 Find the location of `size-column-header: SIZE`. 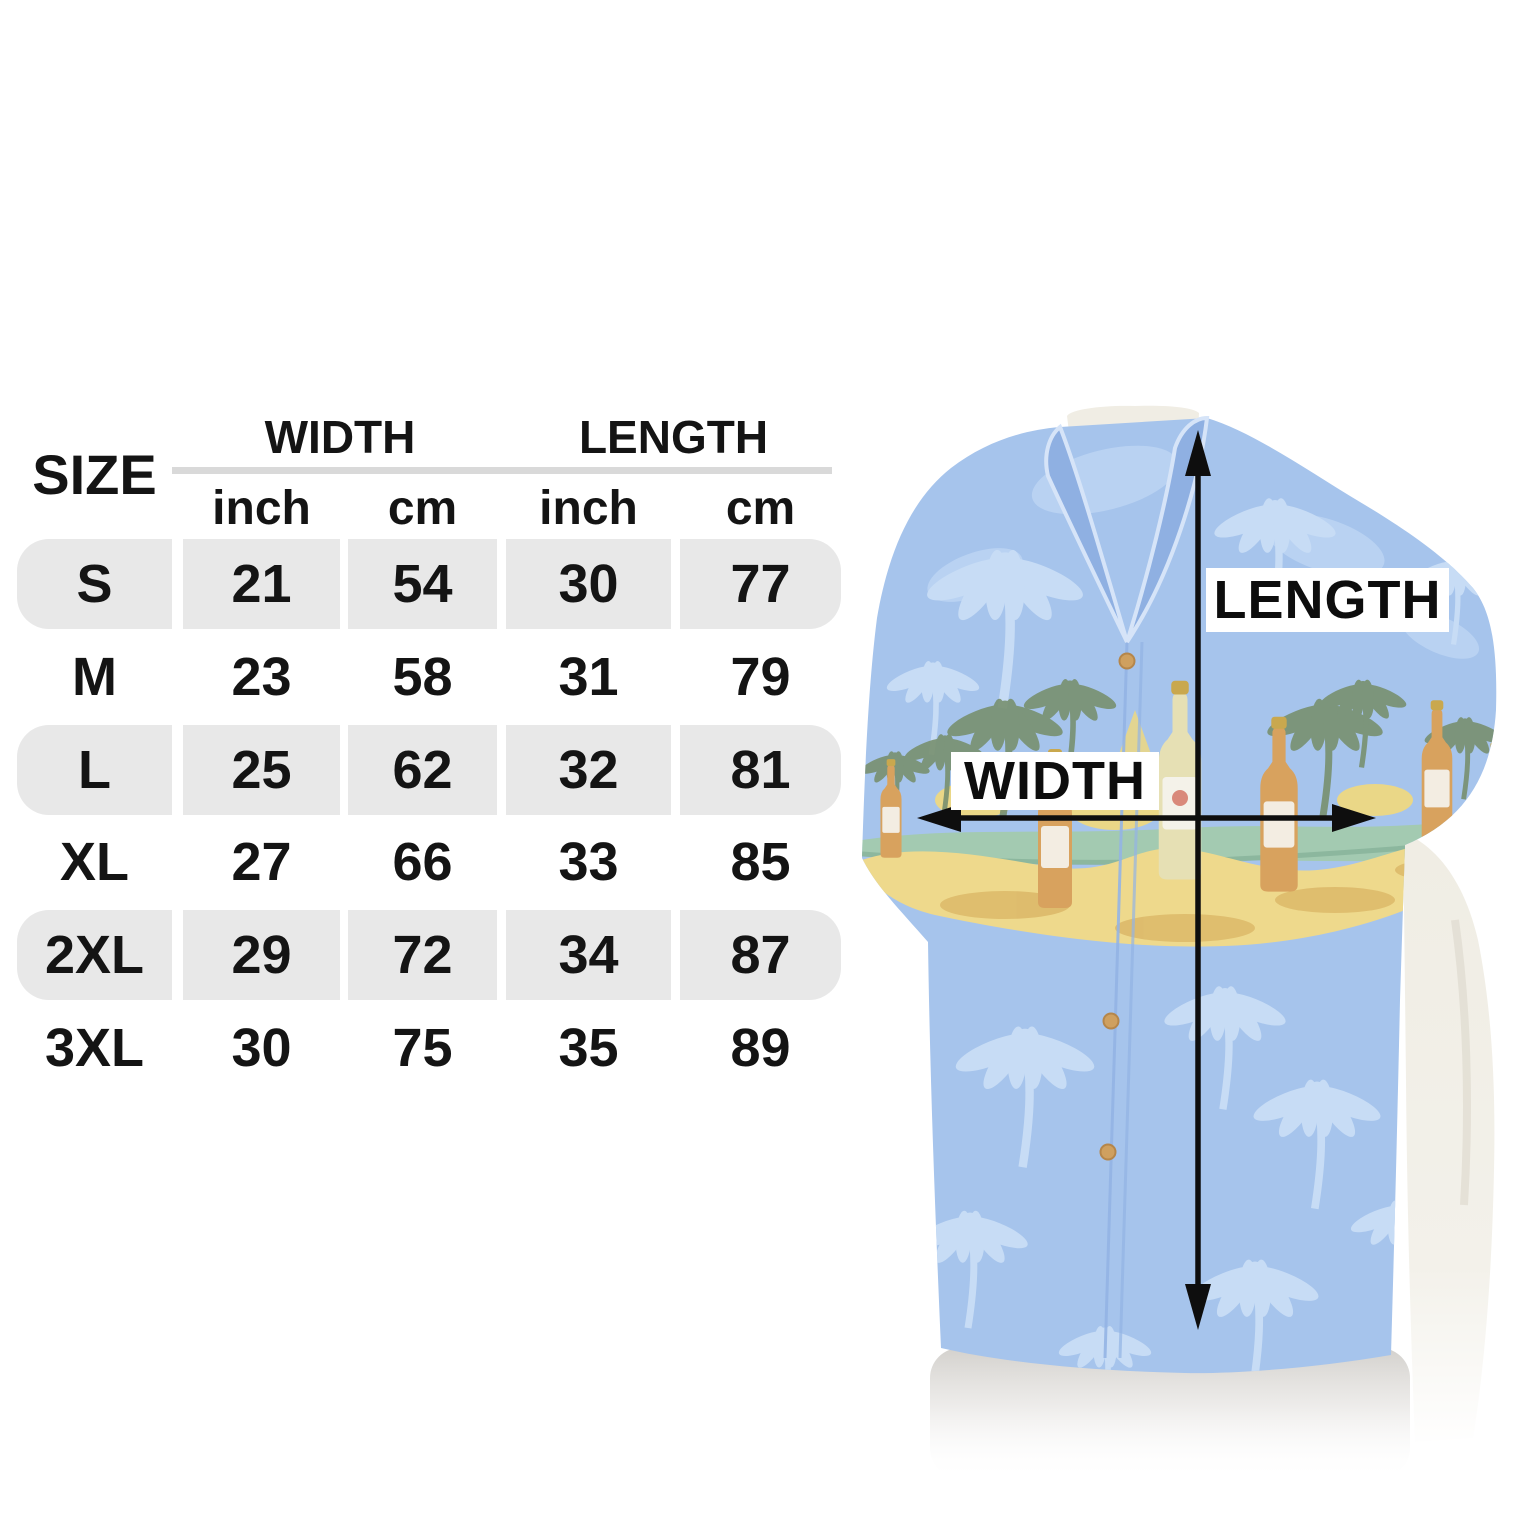

size-column-header: SIZE is located at coordinates (94, 474).